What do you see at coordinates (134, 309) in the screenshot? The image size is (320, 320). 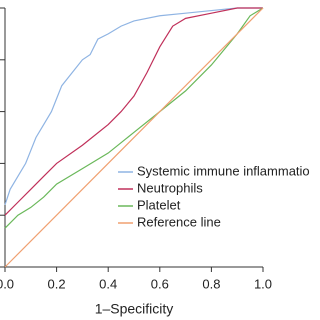 I see `x-axis-label: 1–Specificity` at bounding box center [134, 309].